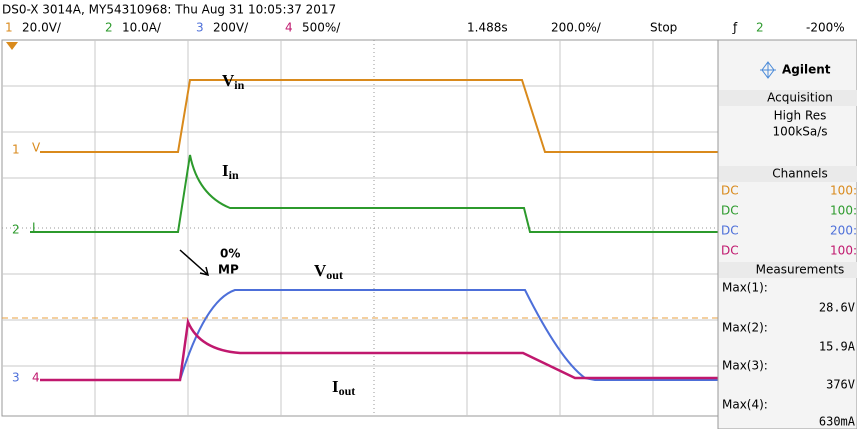 This screenshot has height=429, width=857. I want to click on vout-label: Vout, so click(328, 271).